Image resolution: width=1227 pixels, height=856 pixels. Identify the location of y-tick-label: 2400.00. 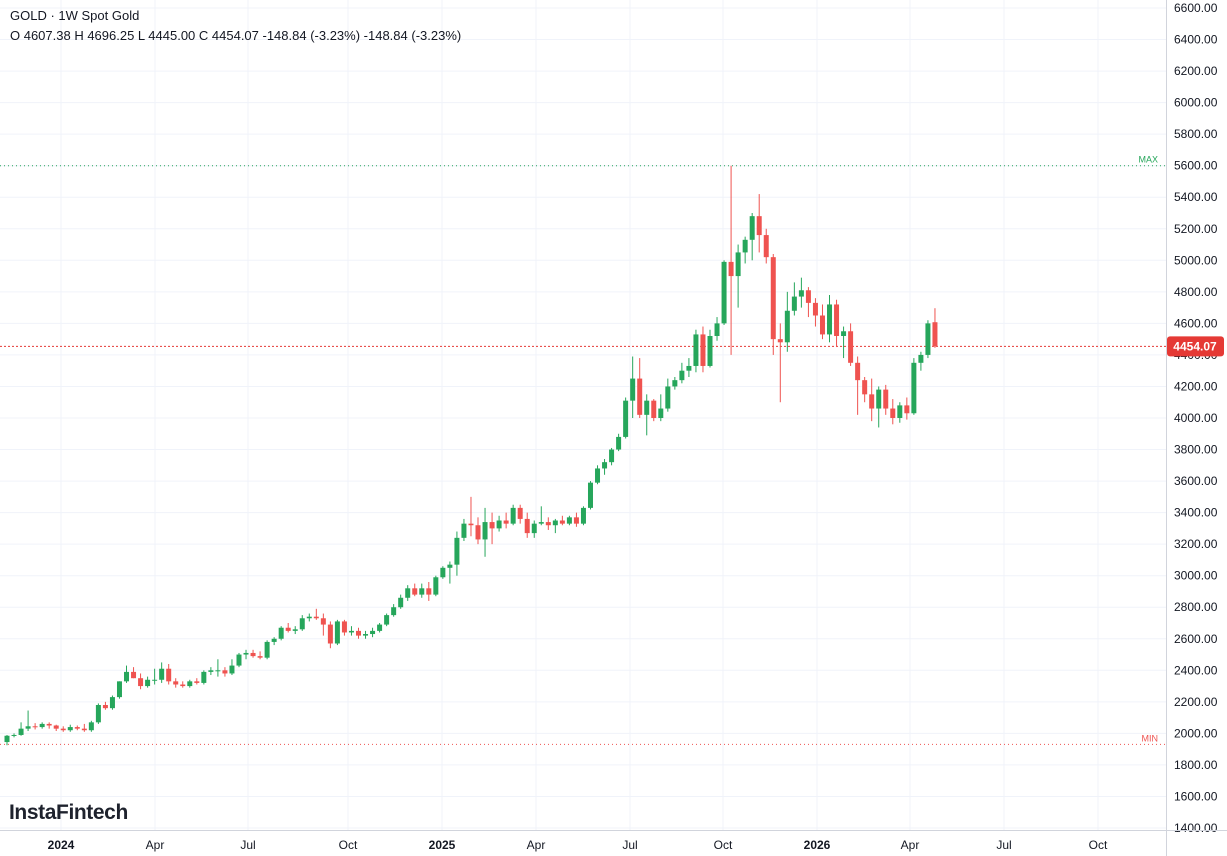
(1196, 670).